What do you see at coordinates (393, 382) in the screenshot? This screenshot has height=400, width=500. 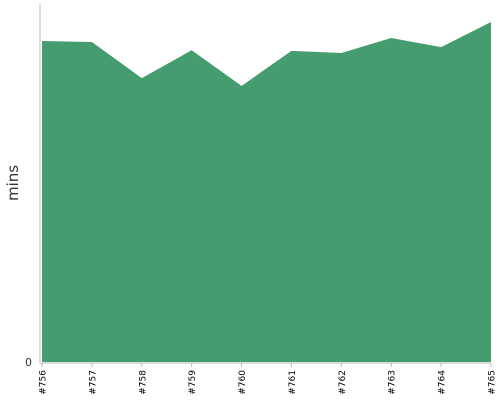 I see `x-tick-label: #763` at bounding box center [393, 382].